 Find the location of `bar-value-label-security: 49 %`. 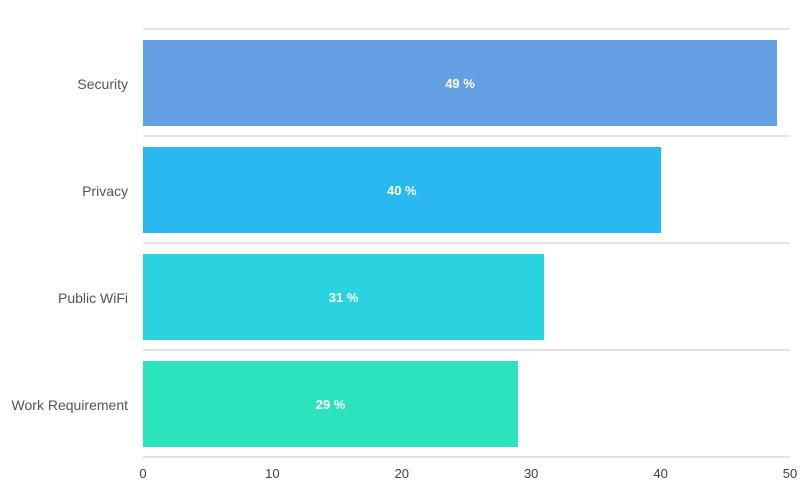

bar-value-label-security: 49 % is located at coordinates (460, 83).